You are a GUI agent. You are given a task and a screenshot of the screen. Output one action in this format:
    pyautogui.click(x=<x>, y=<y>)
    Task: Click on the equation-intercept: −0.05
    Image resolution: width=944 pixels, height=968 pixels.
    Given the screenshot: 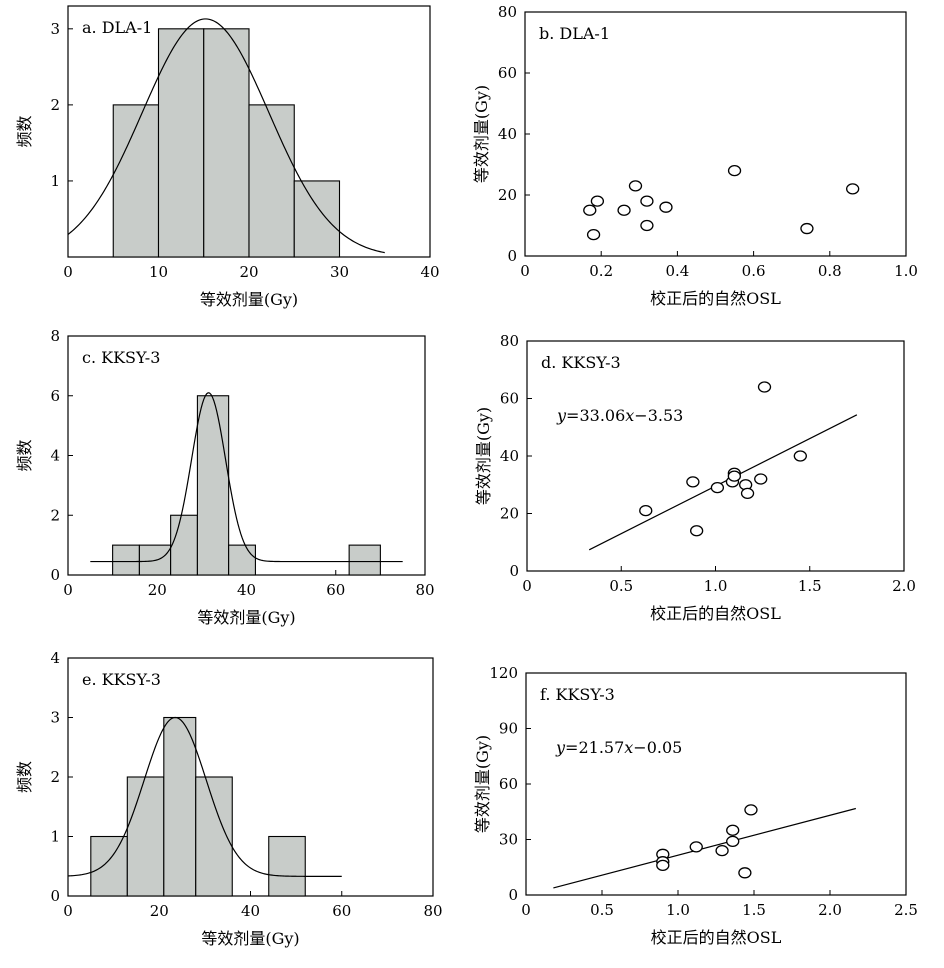 What is the action you would take?
    pyautogui.click(x=657, y=747)
    